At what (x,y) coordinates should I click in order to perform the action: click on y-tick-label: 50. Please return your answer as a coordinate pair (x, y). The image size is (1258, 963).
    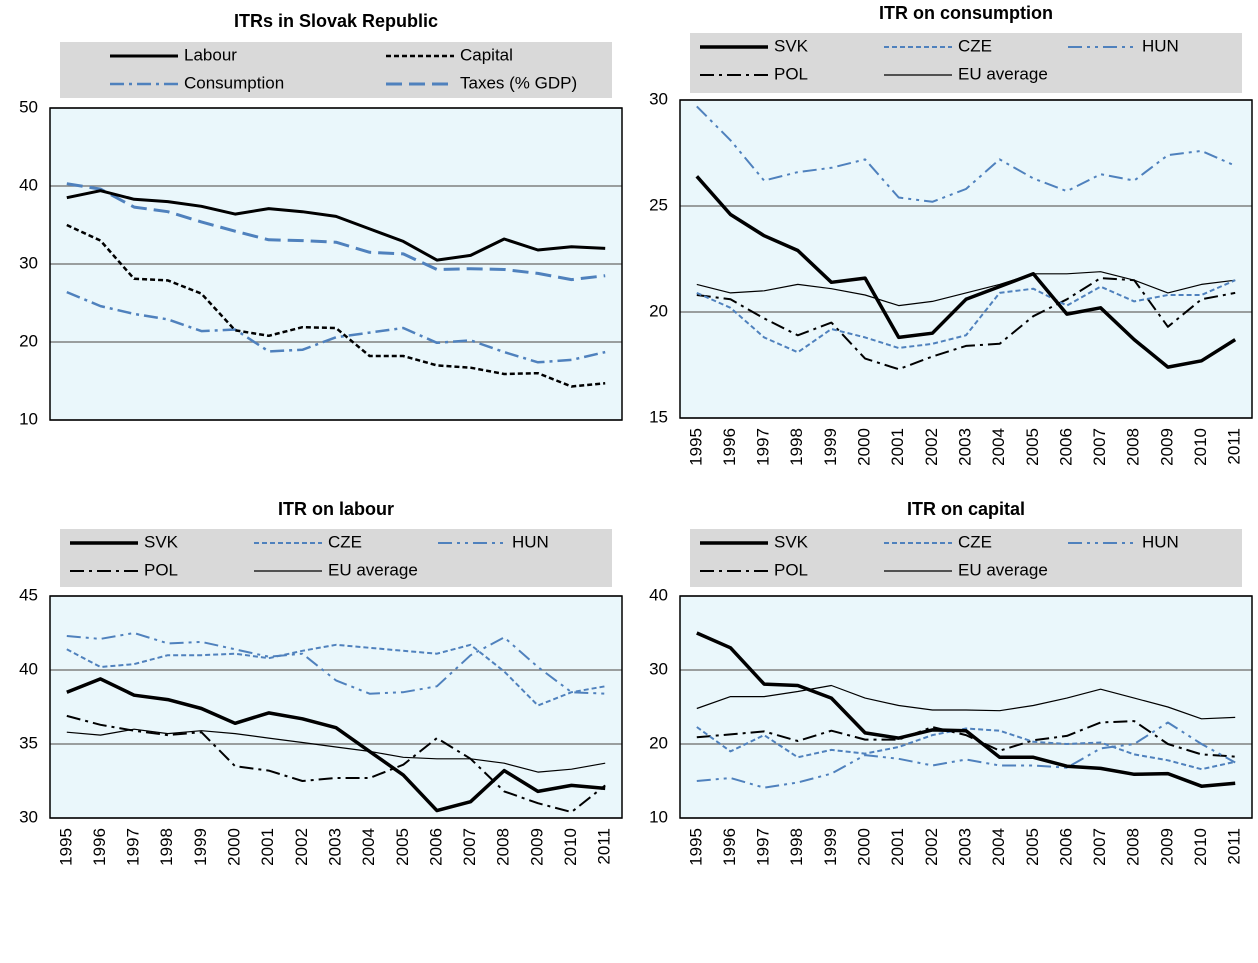
    Looking at the image, I should click on (28, 106).